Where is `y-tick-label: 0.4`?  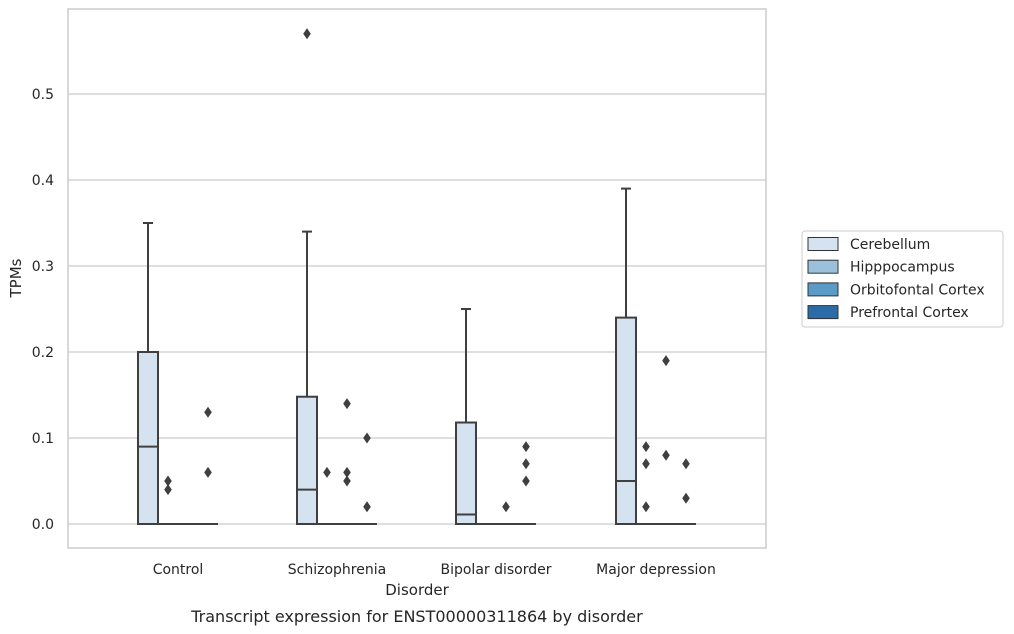 y-tick-label: 0.4 is located at coordinates (43, 181).